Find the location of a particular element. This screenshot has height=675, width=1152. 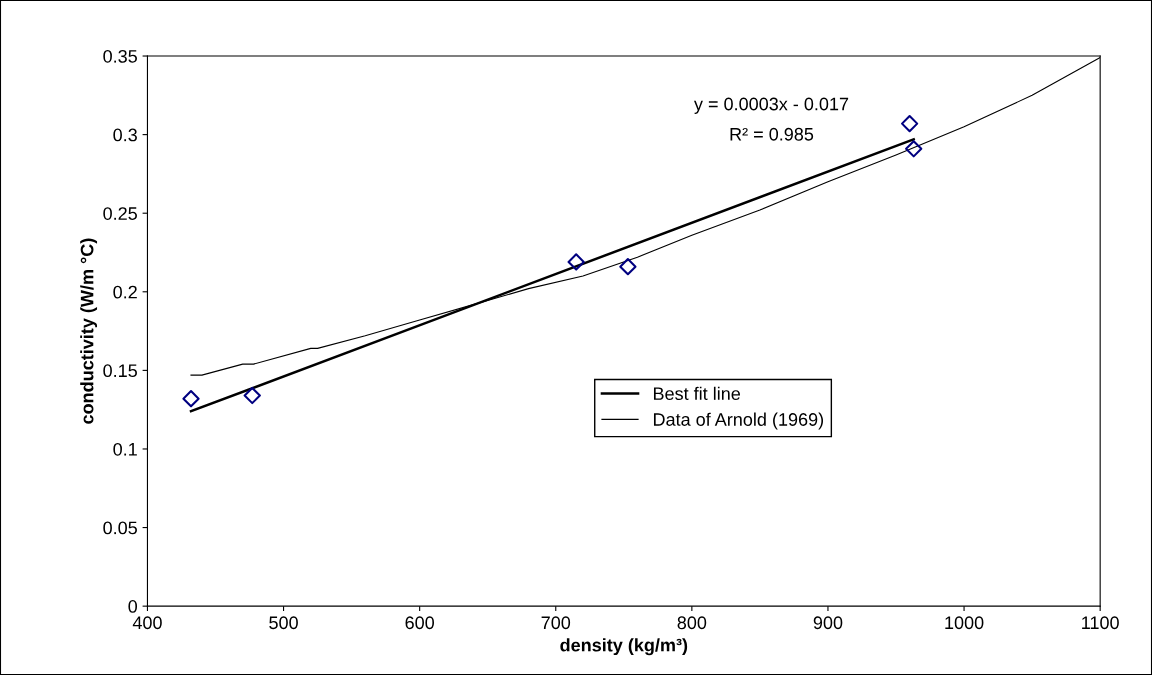

x-axis-title: density (kg/m³) is located at coordinates (624, 647).